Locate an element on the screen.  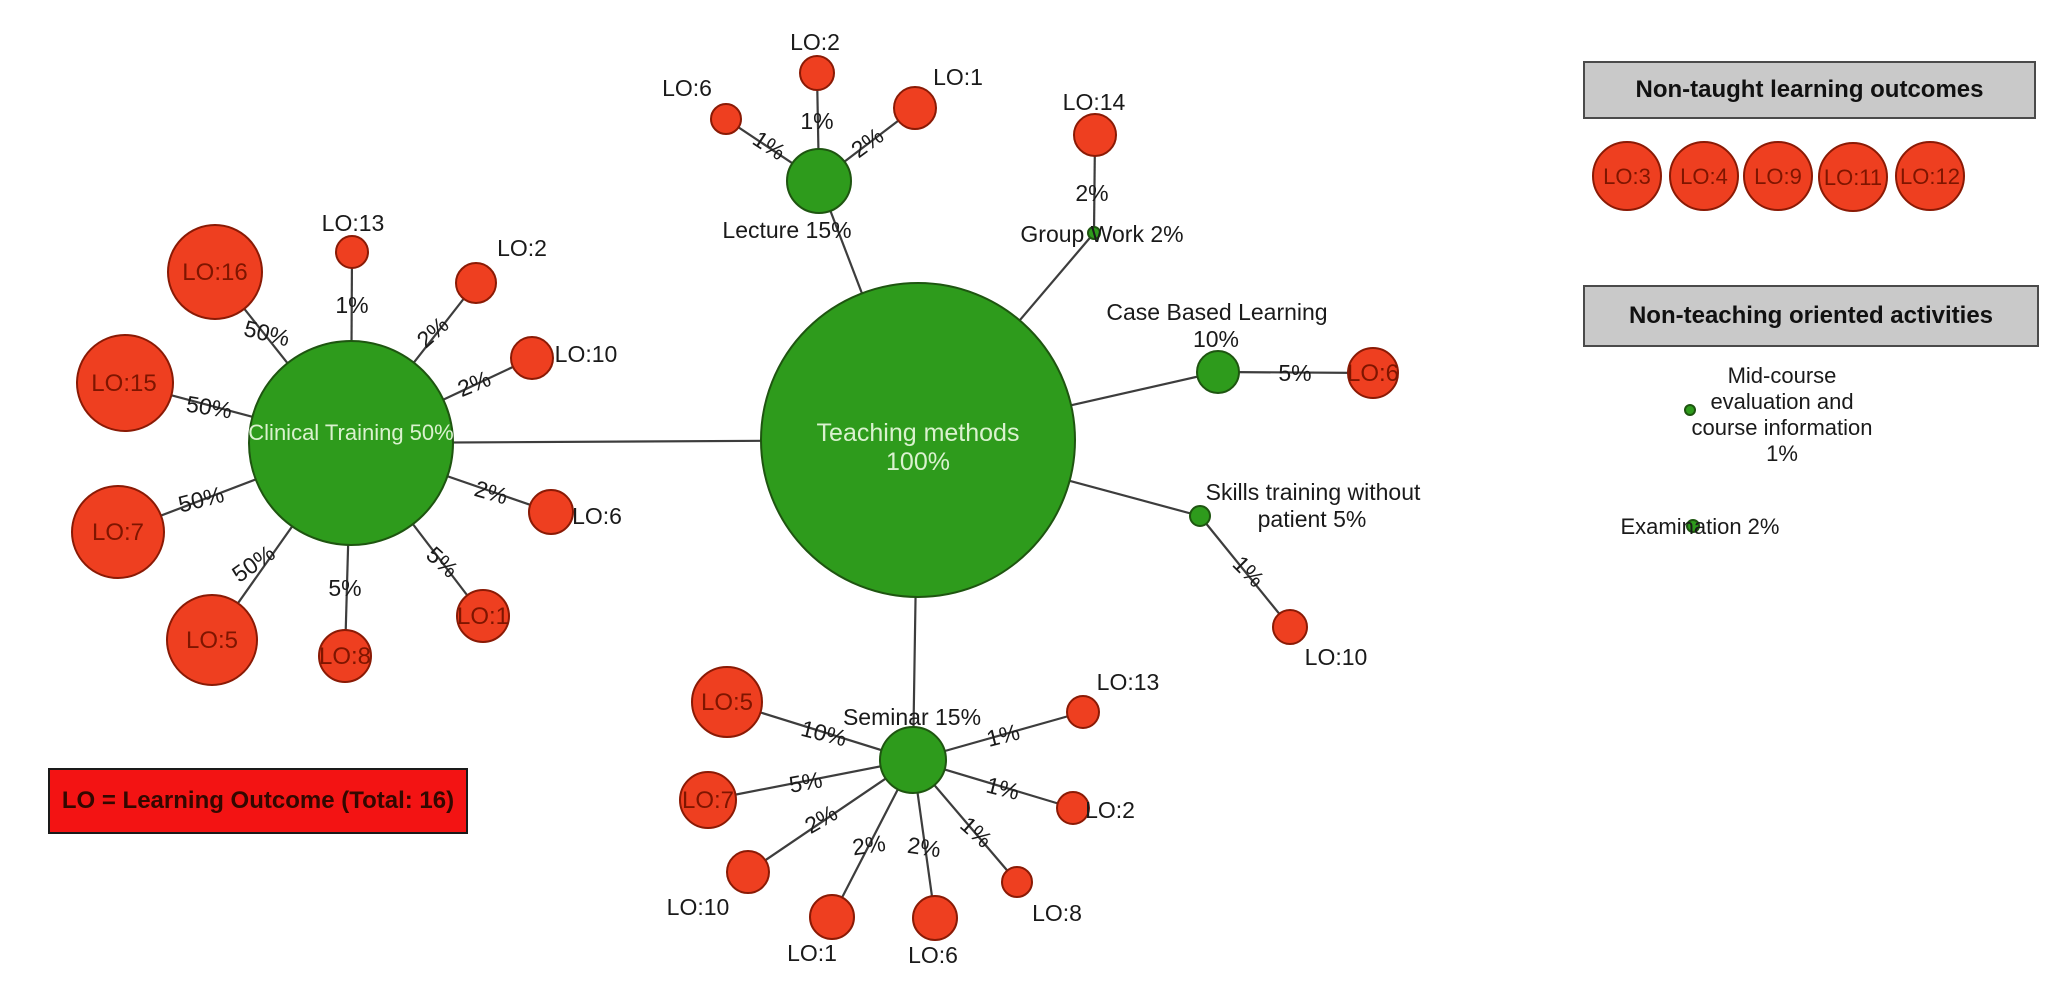
edge-label-clinical-ct-lo7: 50% is located at coordinates (201, 499).